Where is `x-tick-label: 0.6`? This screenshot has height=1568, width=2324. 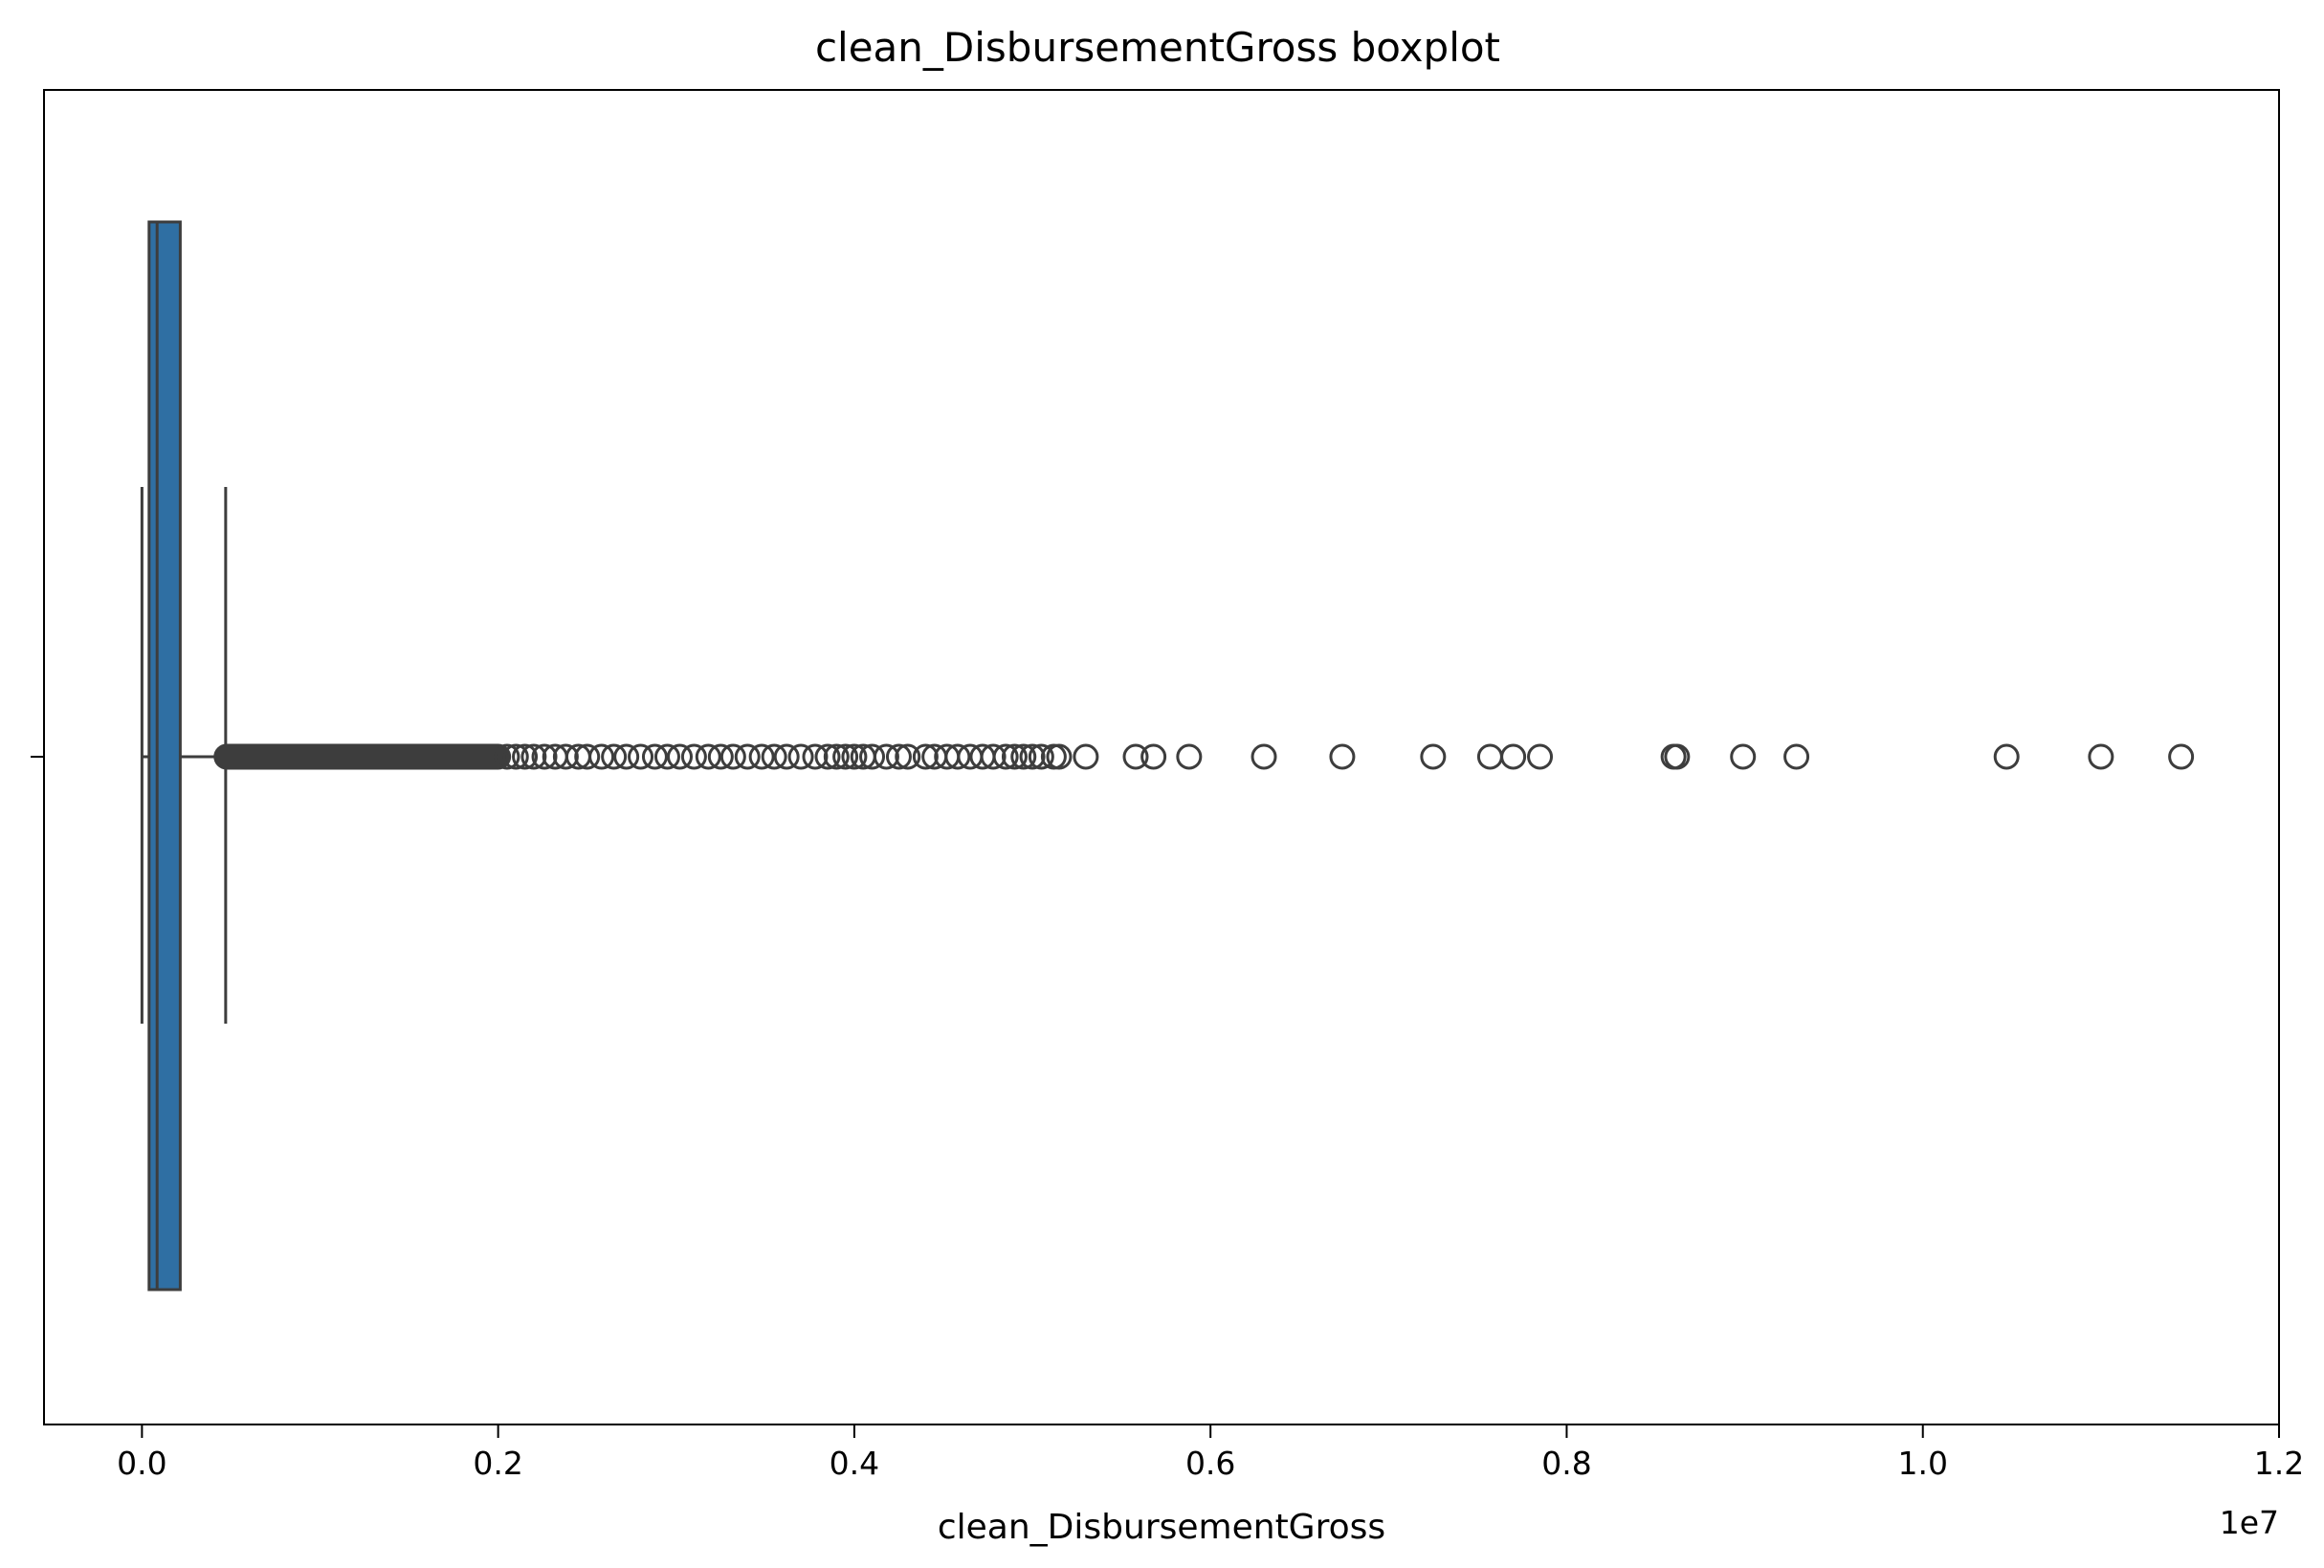
x-tick-label: 0.6 is located at coordinates (1210, 1463).